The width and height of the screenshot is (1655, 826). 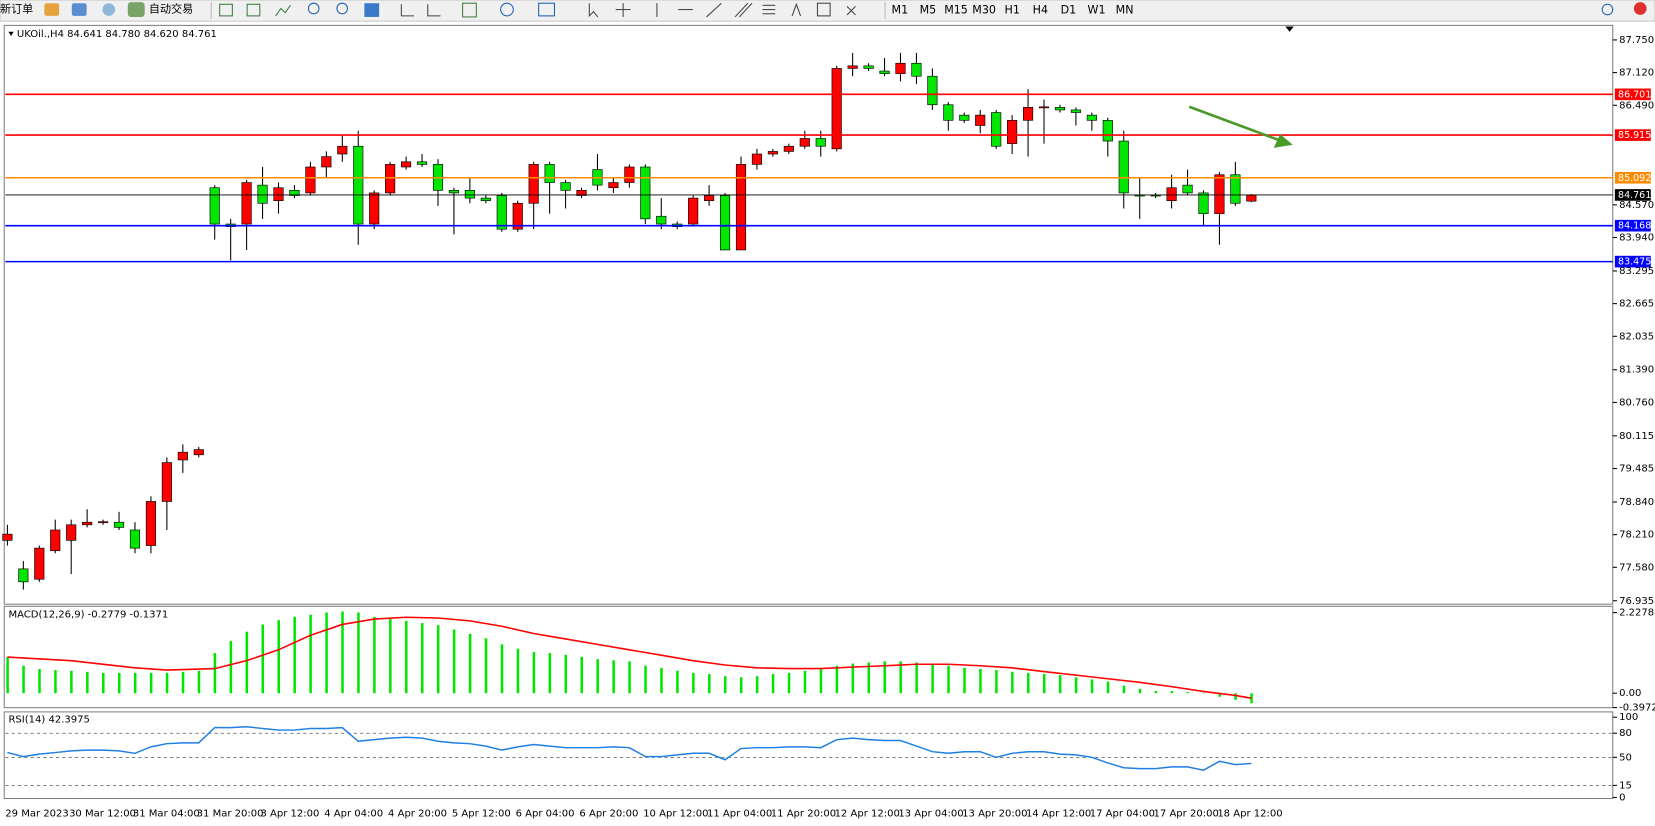 What do you see at coordinates (1640, 8) in the screenshot?
I see `notification-icon` at bounding box center [1640, 8].